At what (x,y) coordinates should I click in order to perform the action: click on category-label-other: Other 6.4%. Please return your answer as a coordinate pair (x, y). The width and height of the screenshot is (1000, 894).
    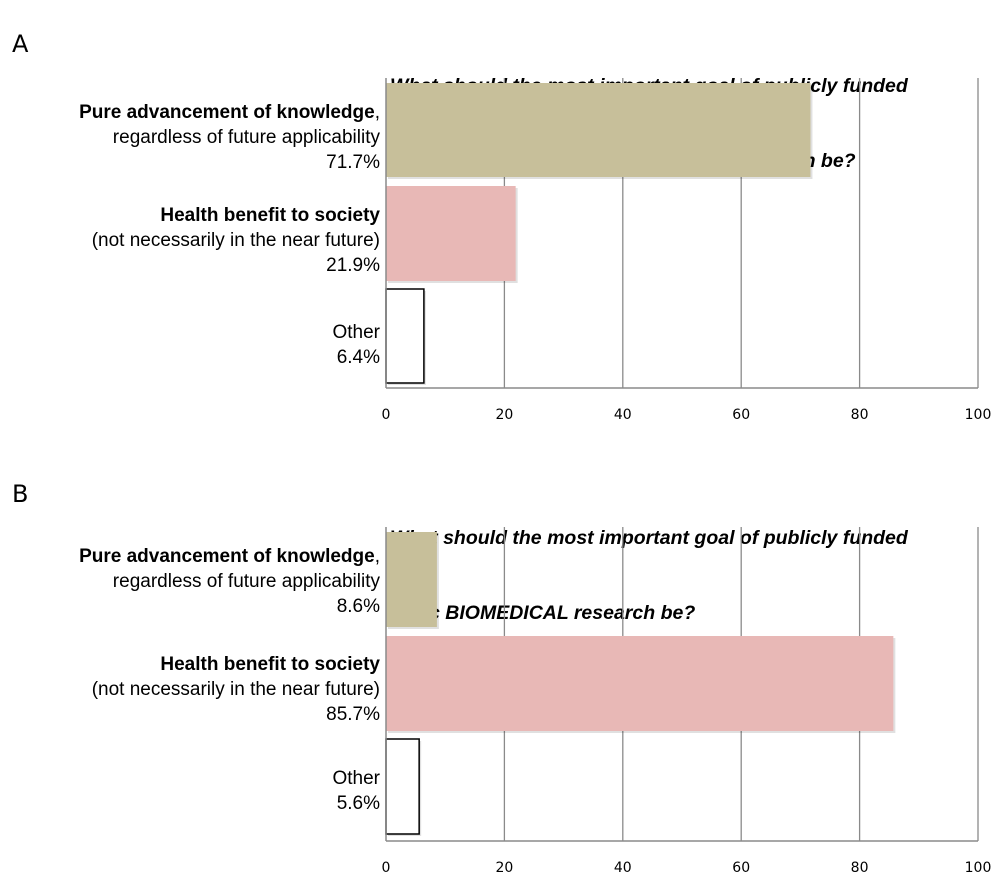
    Looking at the image, I should click on (190, 345).